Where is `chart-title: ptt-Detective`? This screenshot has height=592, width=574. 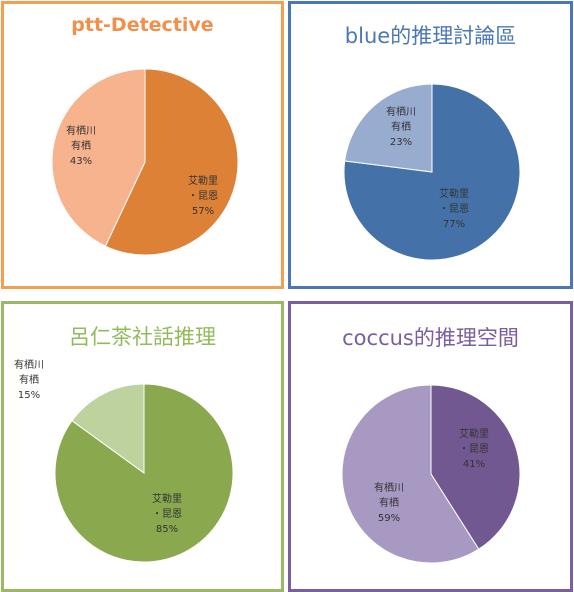 chart-title: ptt-Detective is located at coordinates (142, 25).